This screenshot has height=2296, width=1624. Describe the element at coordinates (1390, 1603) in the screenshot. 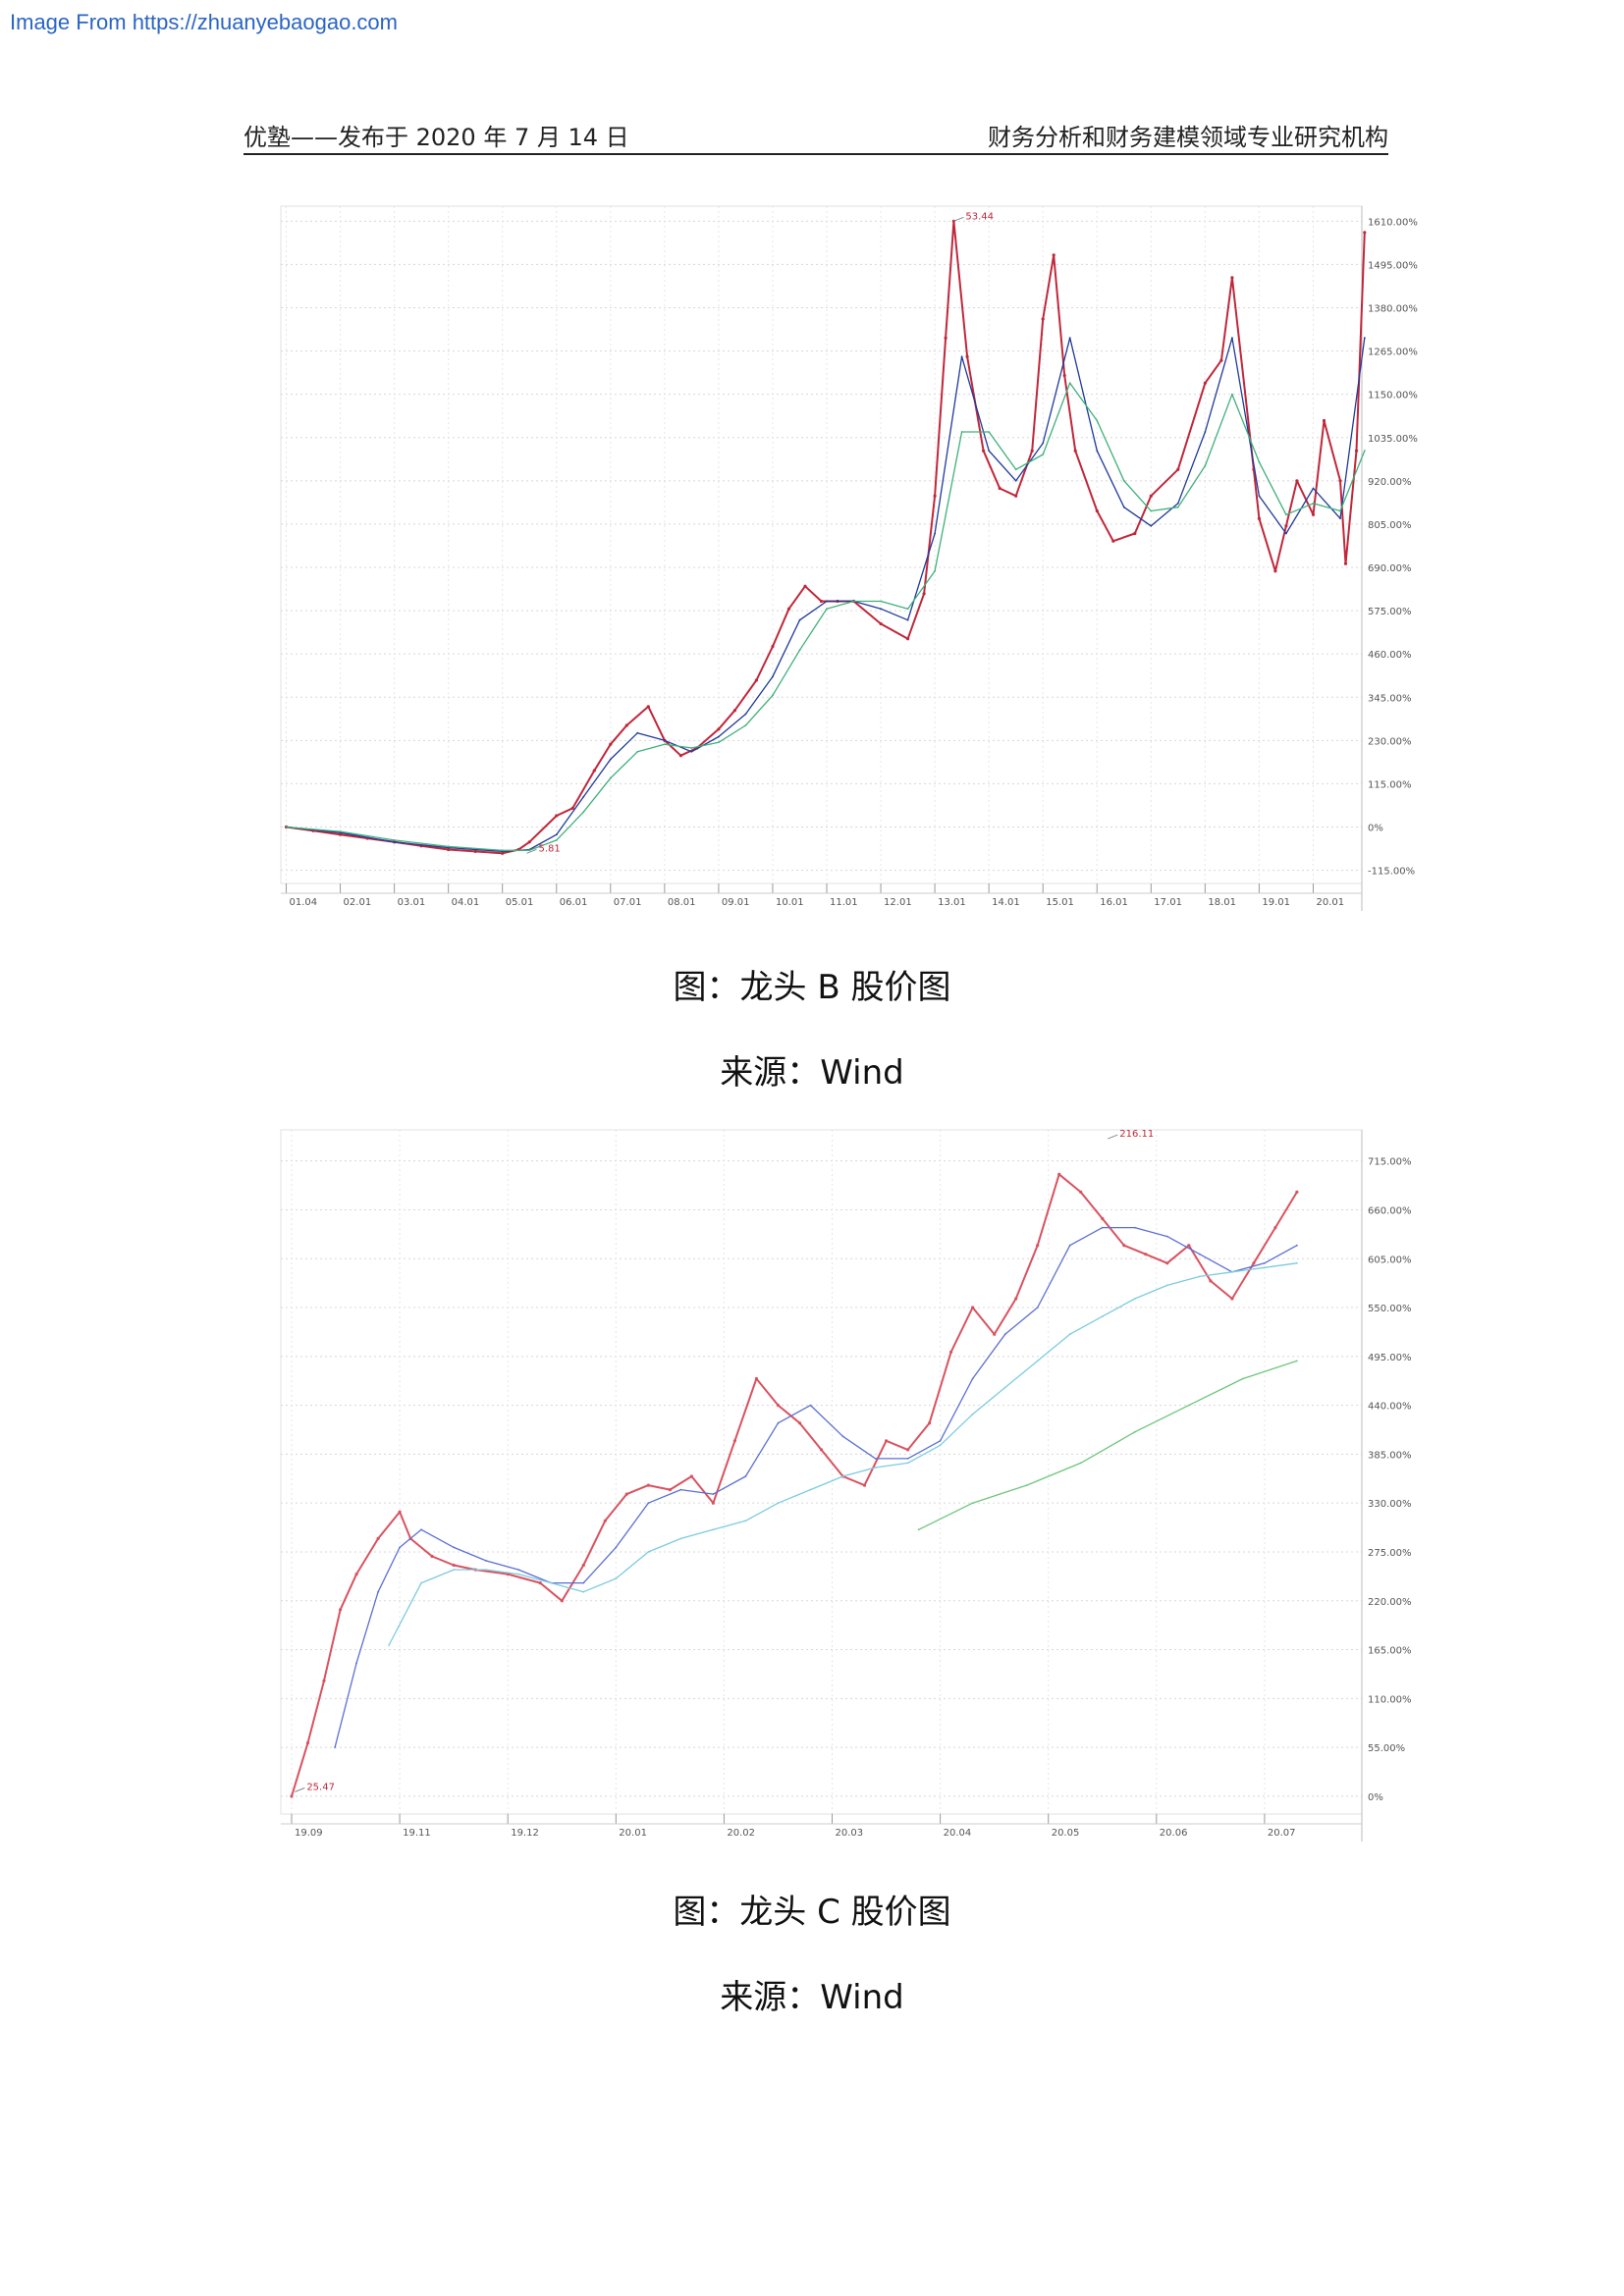

I see `y-tick-label: 220.00%` at that location.